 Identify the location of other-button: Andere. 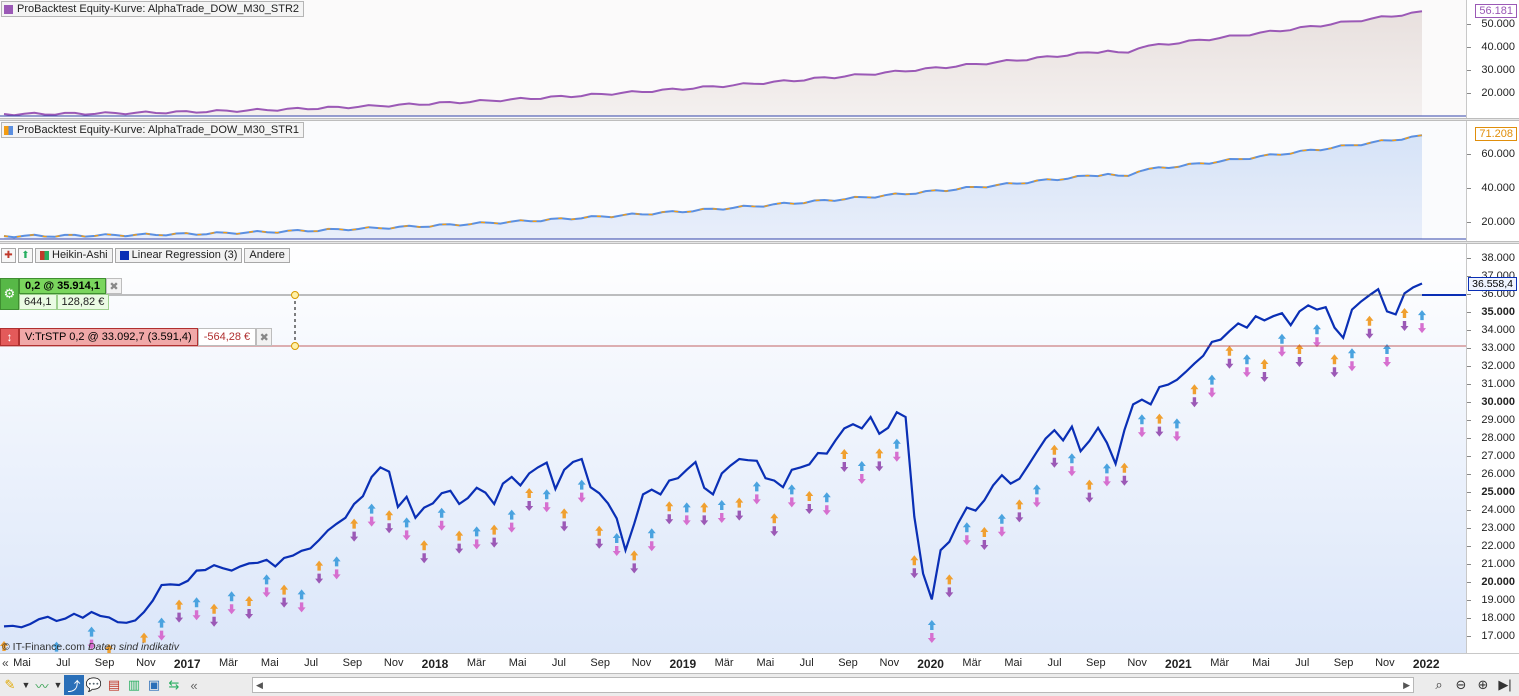
(267, 255).